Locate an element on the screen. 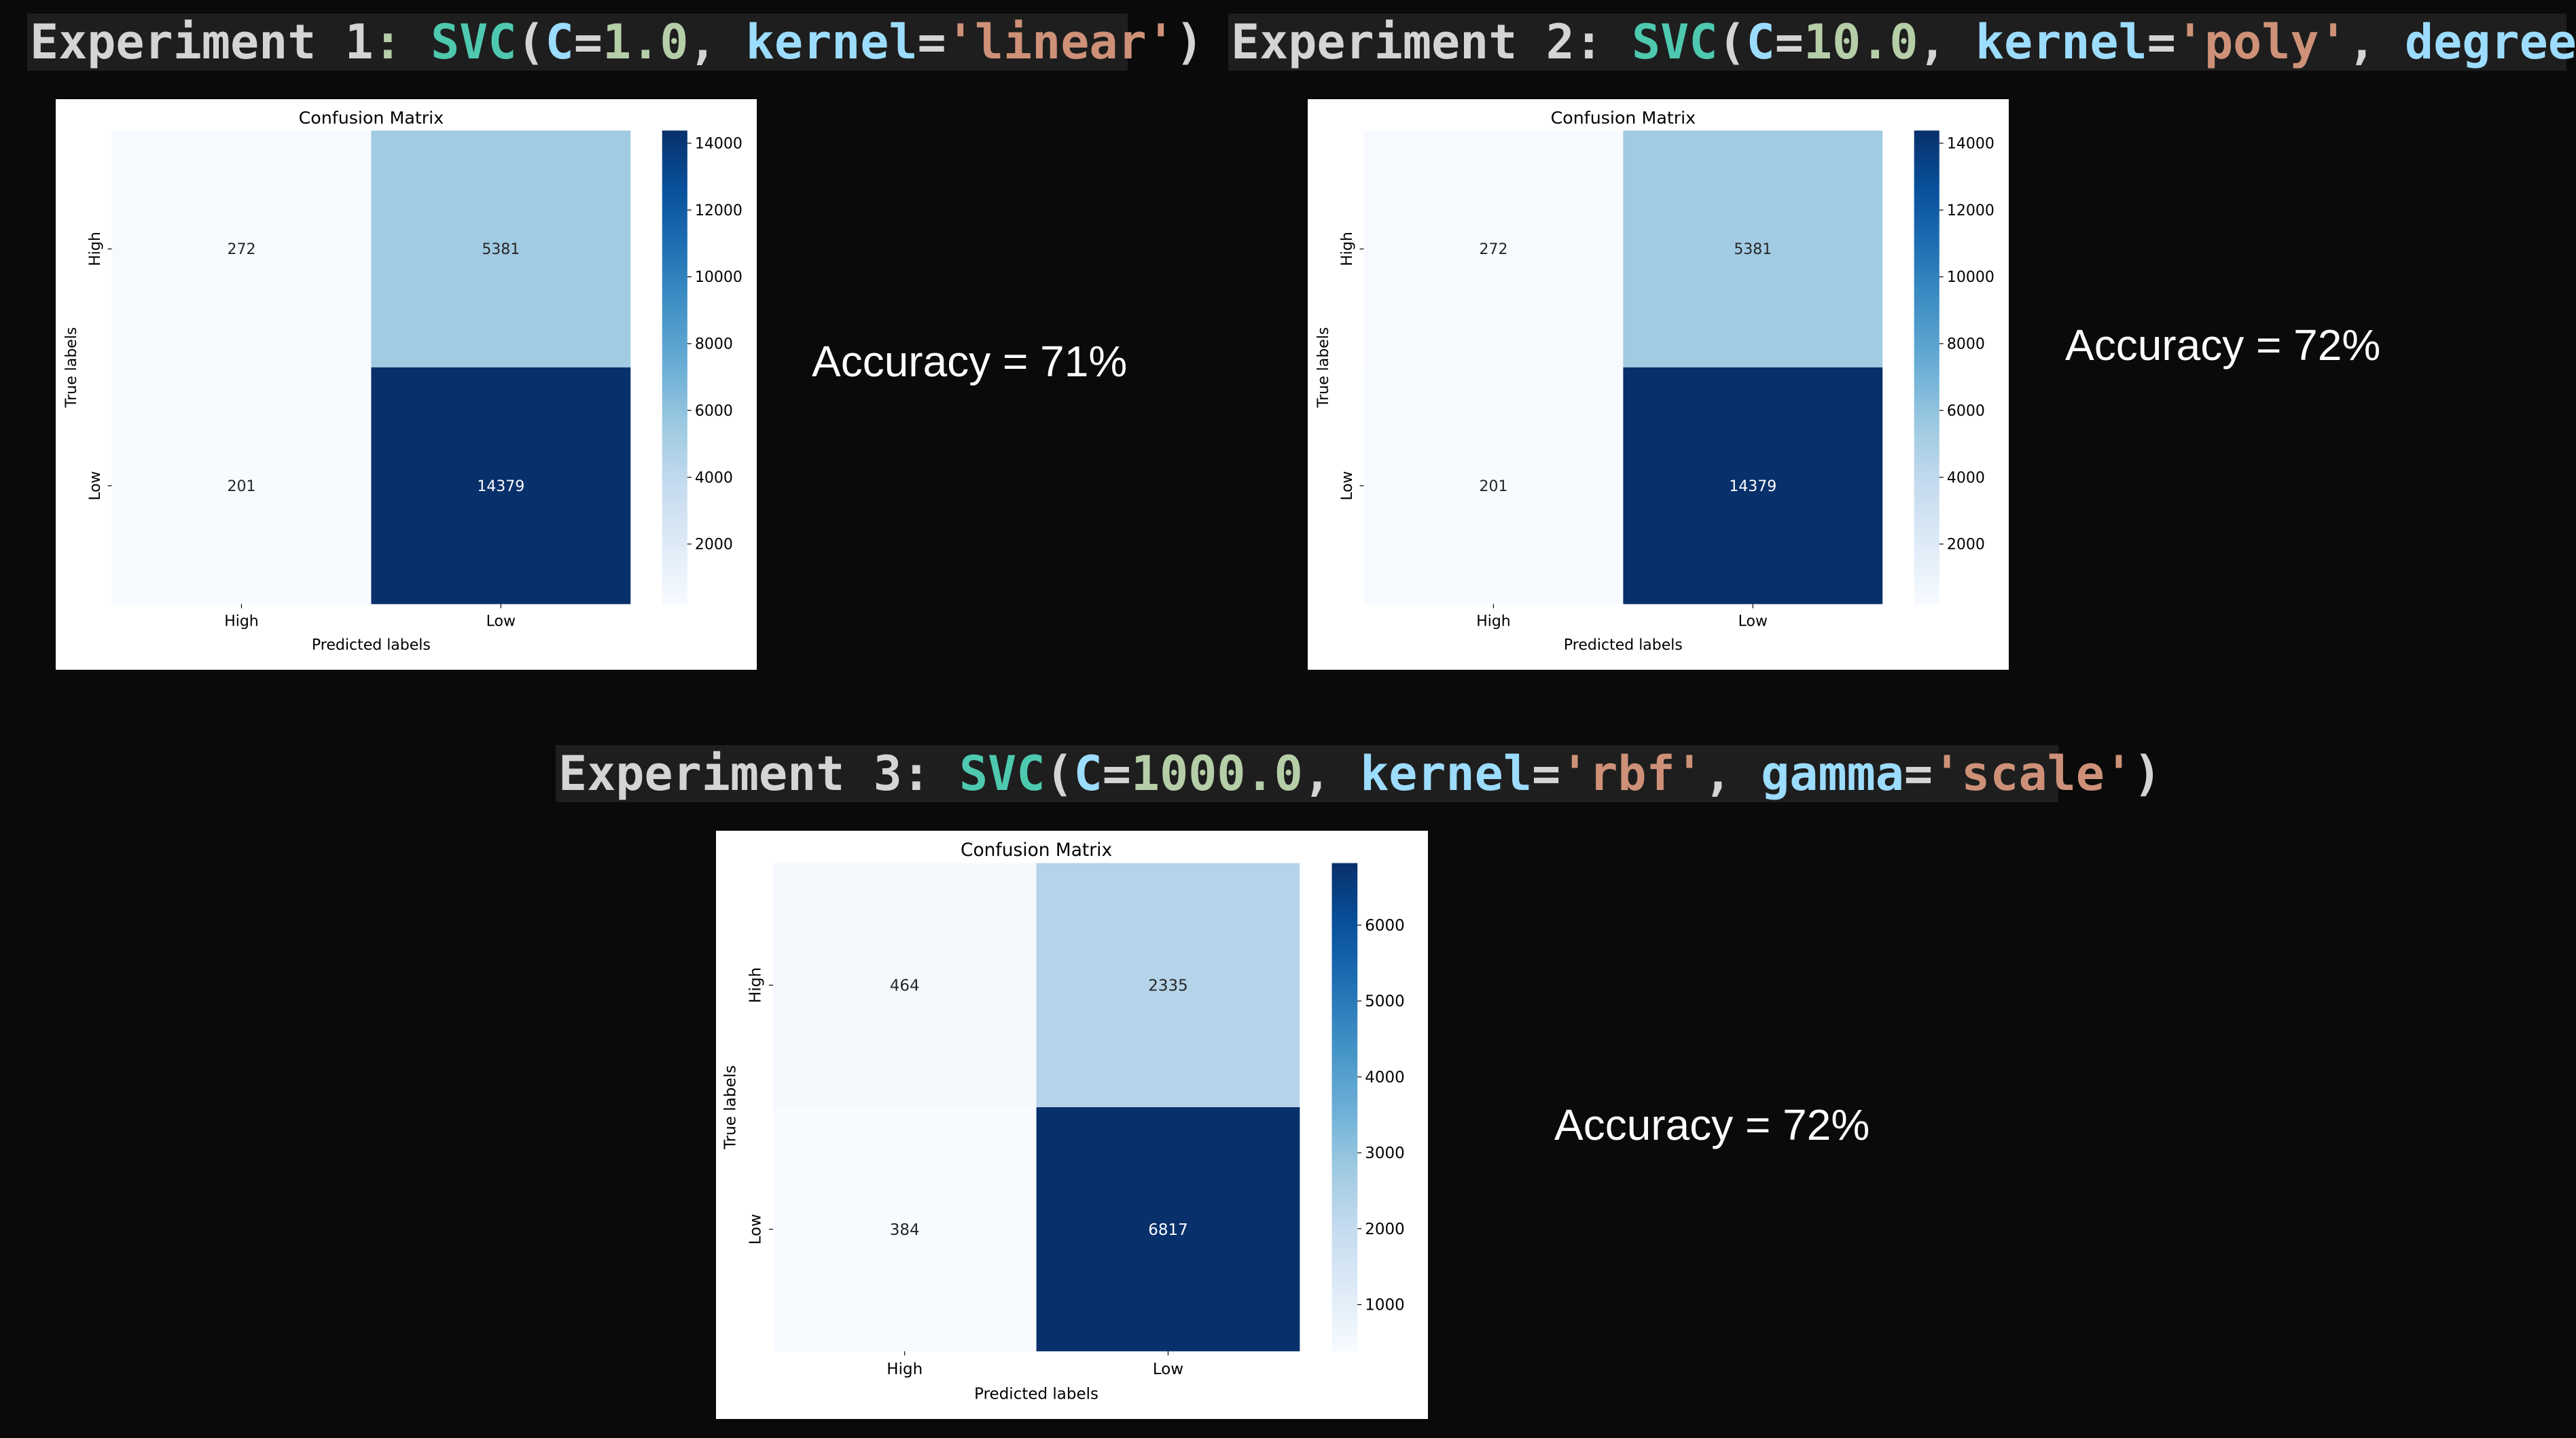 This screenshot has height=1438, width=2576. title-token: degree is located at coordinates (2490, 42).